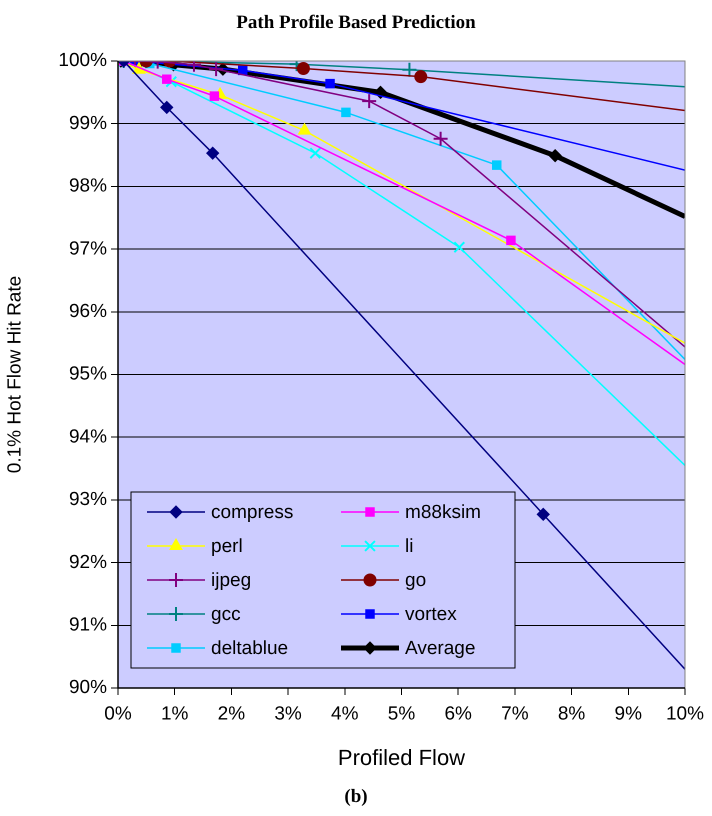 The height and width of the screenshot is (816, 712). Describe the element at coordinates (226, 615) in the screenshot. I see `legend-label: gcc` at that location.